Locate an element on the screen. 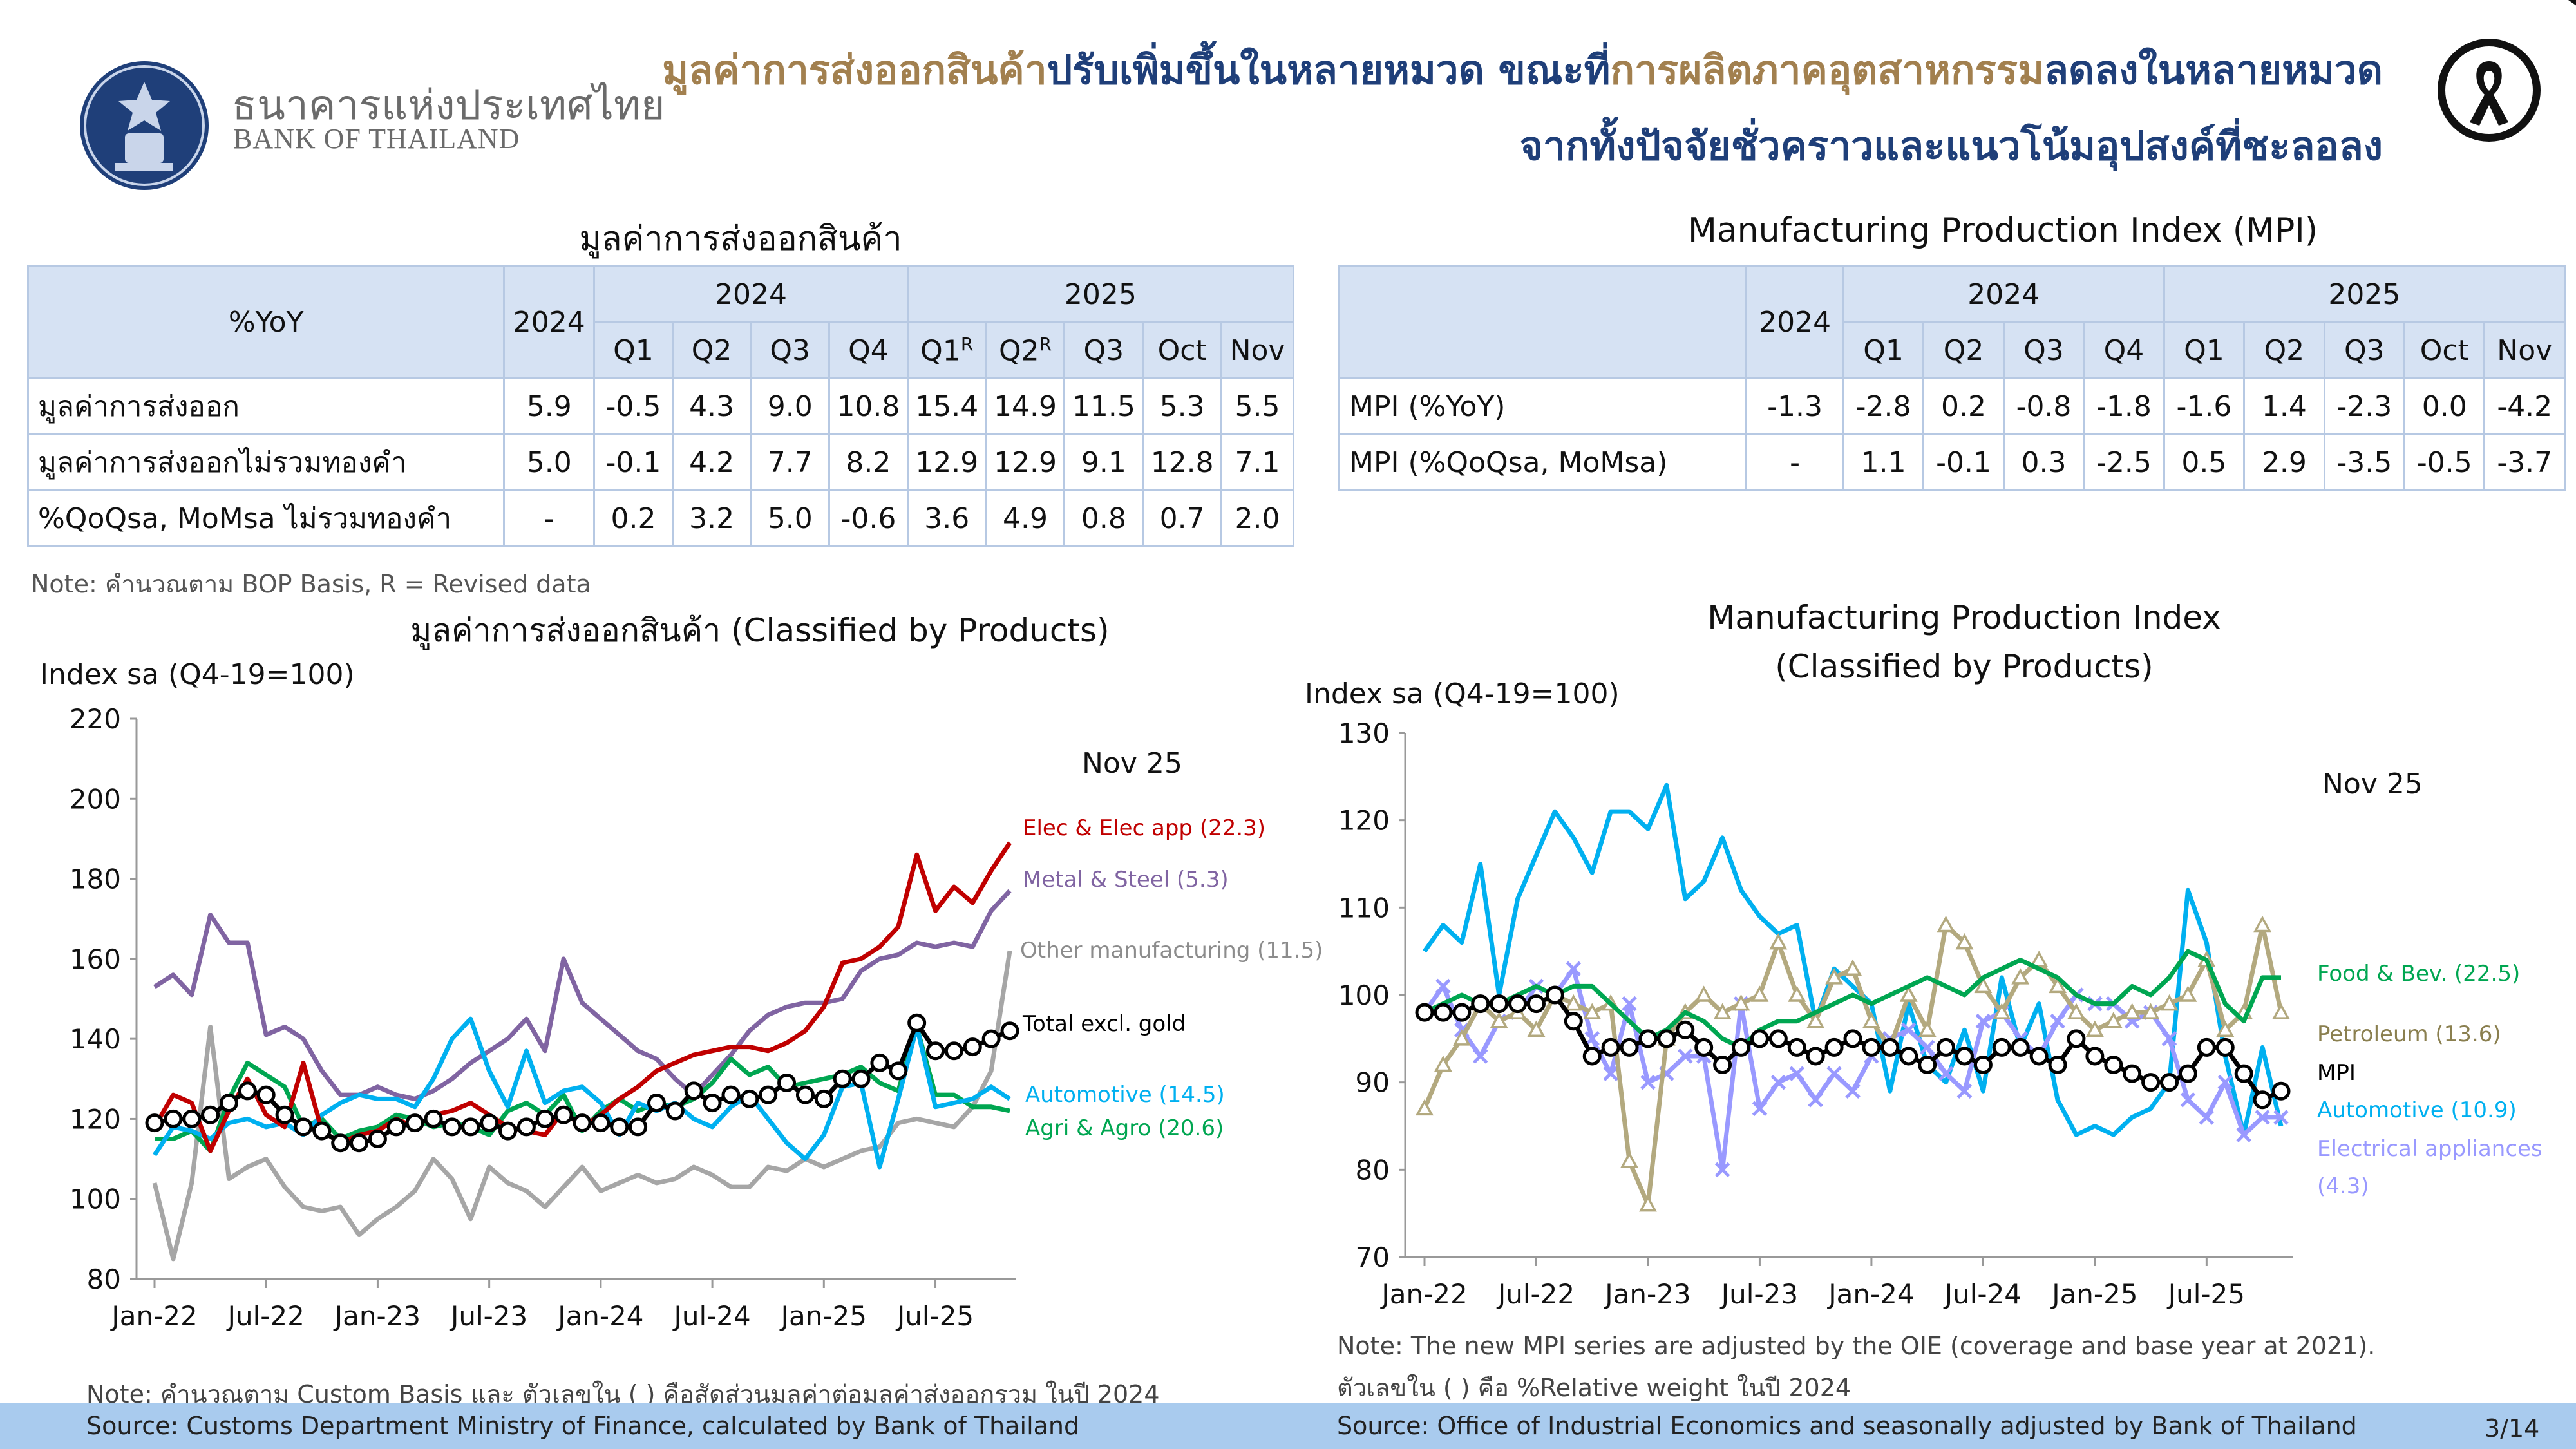 Image resolution: width=2576 pixels, height=1449 pixels. legend-food: Food & Bev. (22.5) is located at coordinates (2419, 974).